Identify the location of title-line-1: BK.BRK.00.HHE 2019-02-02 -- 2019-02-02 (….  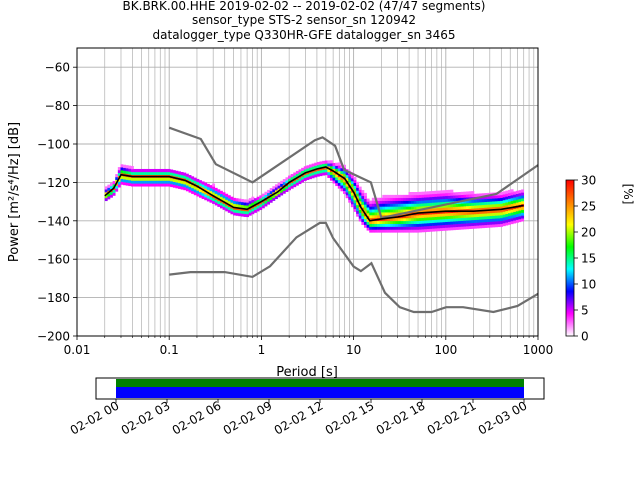
(304, 6).